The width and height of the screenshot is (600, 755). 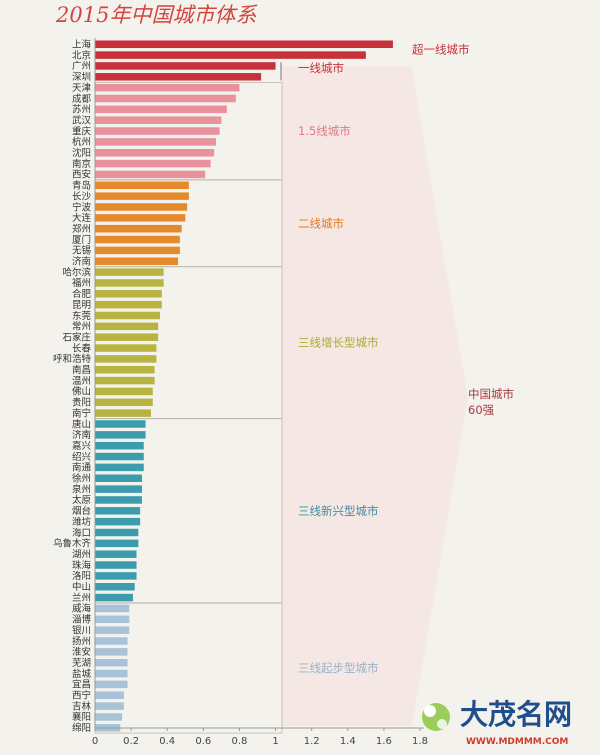 What do you see at coordinates (239, 741) in the screenshot?
I see `x-tick-label: 0.8` at bounding box center [239, 741].